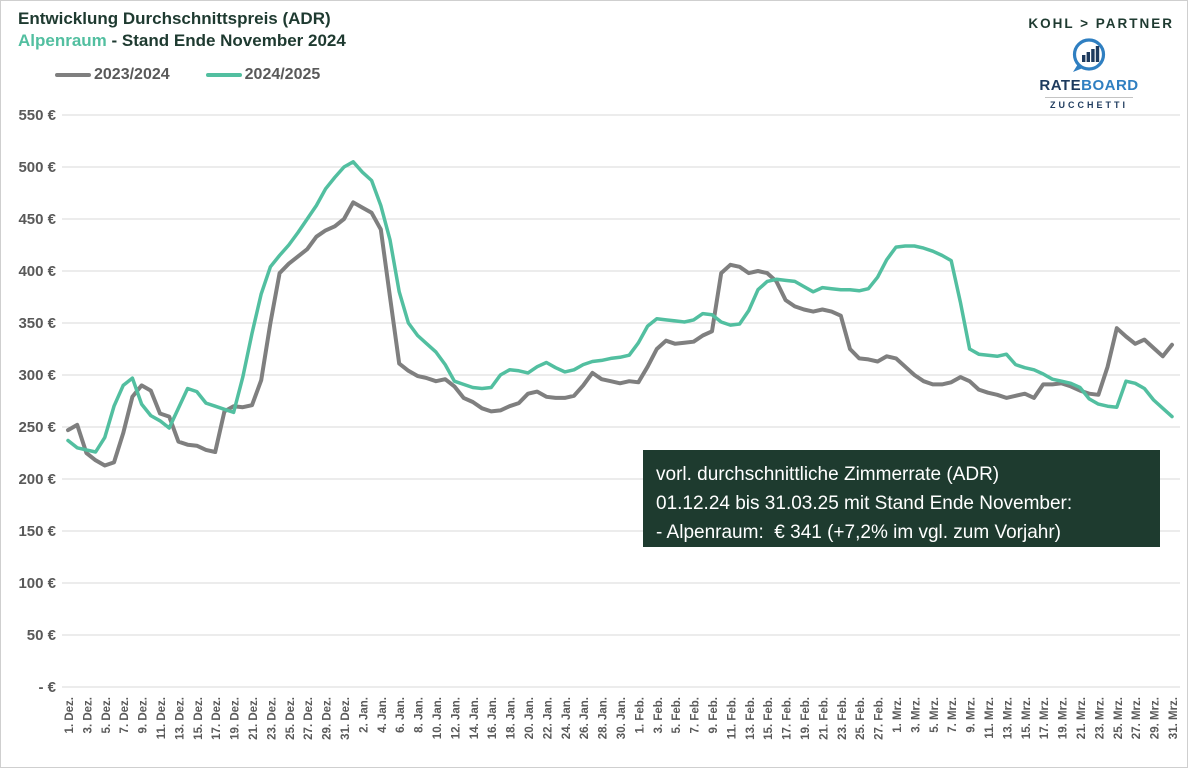 The image size is (1188, 768). What do you see at coordinates (217, 718) in the screenshot?
I see `x-axis-tick-label: 17. Dez.` at bounding box center [217, 718].